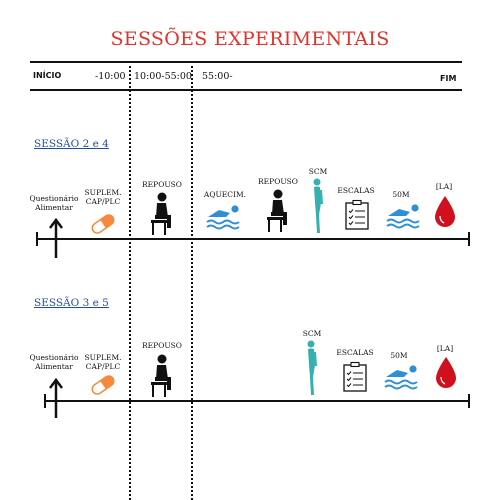 The image size is (500, 500). I want to click on timeline-segment-3: 55:00-, so click(217, 76).